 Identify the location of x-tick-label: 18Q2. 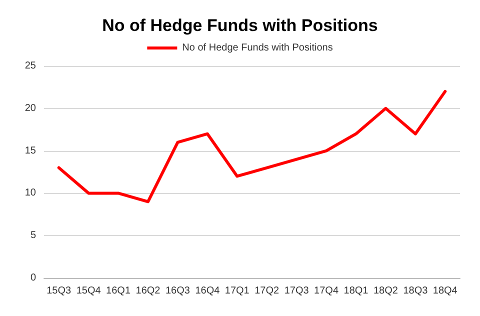
(385, 291).